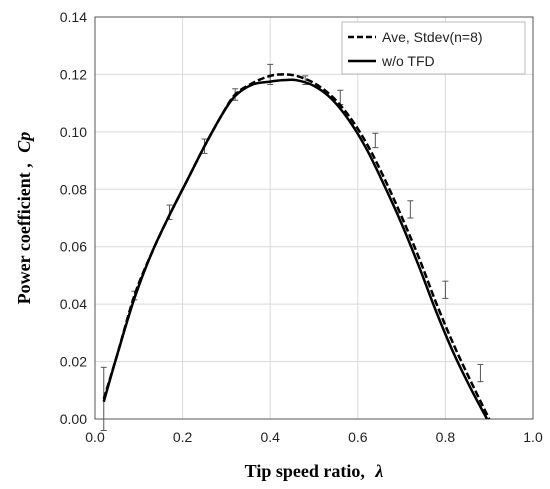 The image size is (550, 489). Describe the element at coordinates (73, 218) in the screenshot. I see `y-axis-ticks: 0.00 0.02 0.04 0.06 0.08 0.10 0.12 0.14` at that location.